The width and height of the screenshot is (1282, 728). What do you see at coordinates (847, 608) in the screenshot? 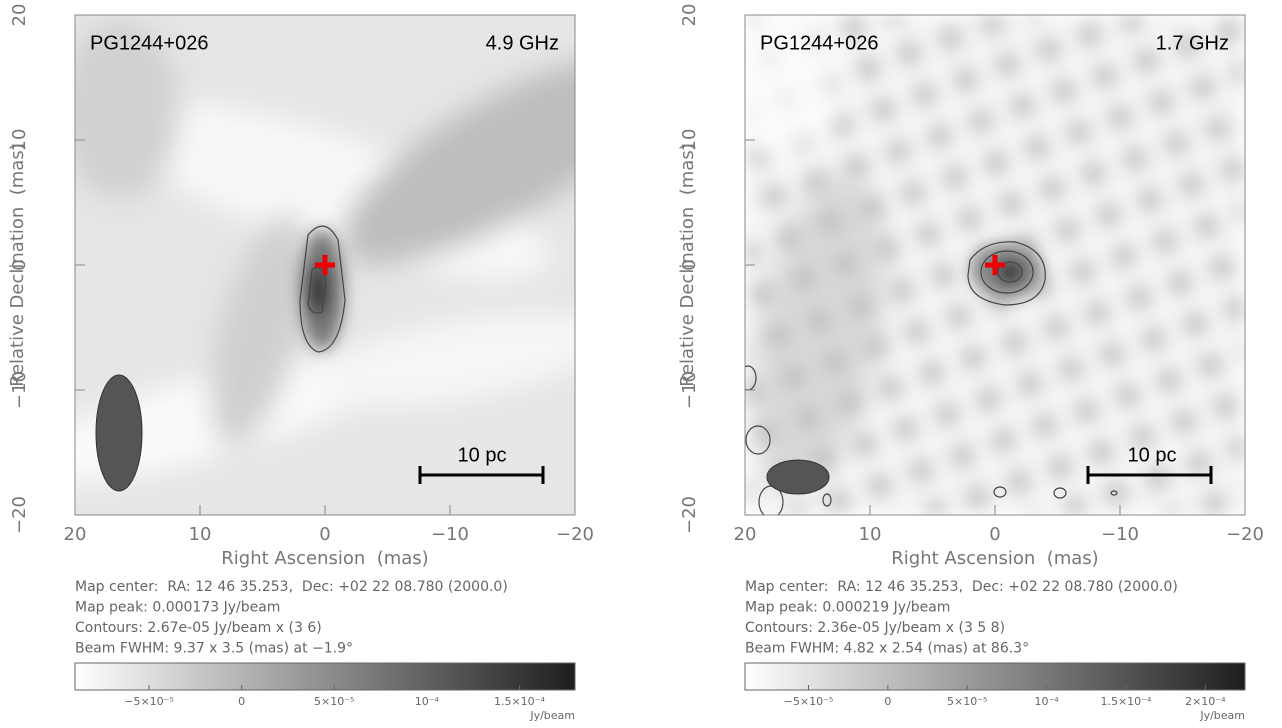
I see `map-note: Map peak: 0.000219 Jy/beam` at bounding box center [847, 608].